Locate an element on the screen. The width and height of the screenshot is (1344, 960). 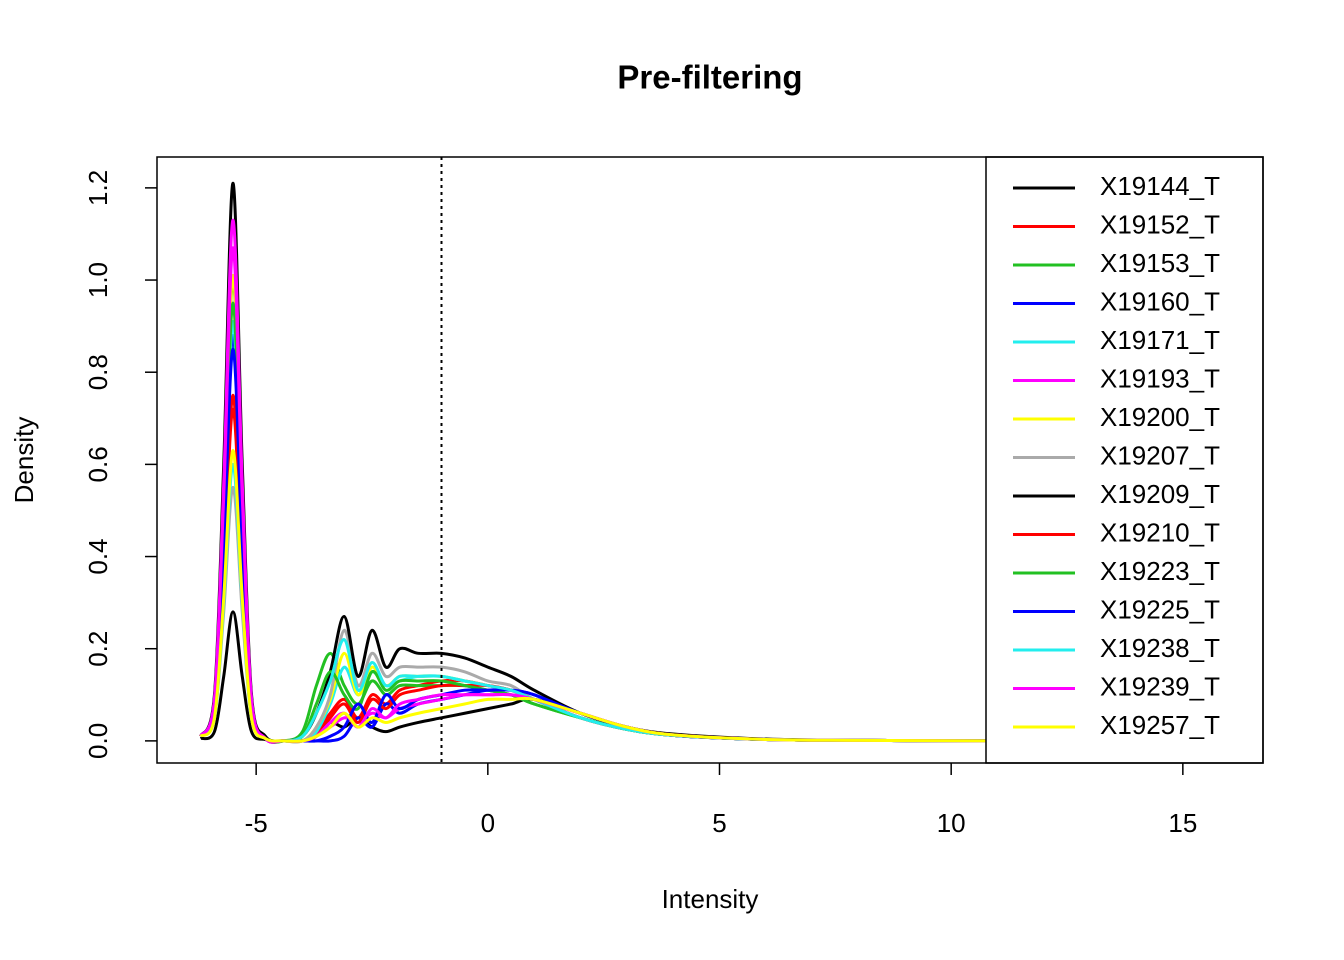
legend-label: X19200_T is located at coordinates (1160, 417).